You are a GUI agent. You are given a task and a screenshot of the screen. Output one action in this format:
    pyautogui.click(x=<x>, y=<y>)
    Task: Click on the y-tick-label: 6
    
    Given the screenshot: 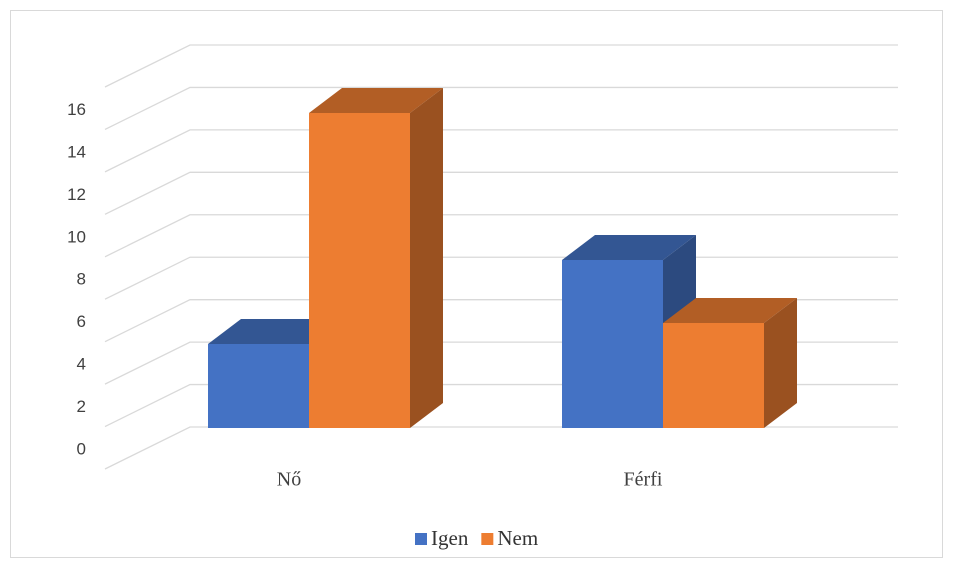 What is the action you would take?
    pyautogui.click(x=81, y=321)
    